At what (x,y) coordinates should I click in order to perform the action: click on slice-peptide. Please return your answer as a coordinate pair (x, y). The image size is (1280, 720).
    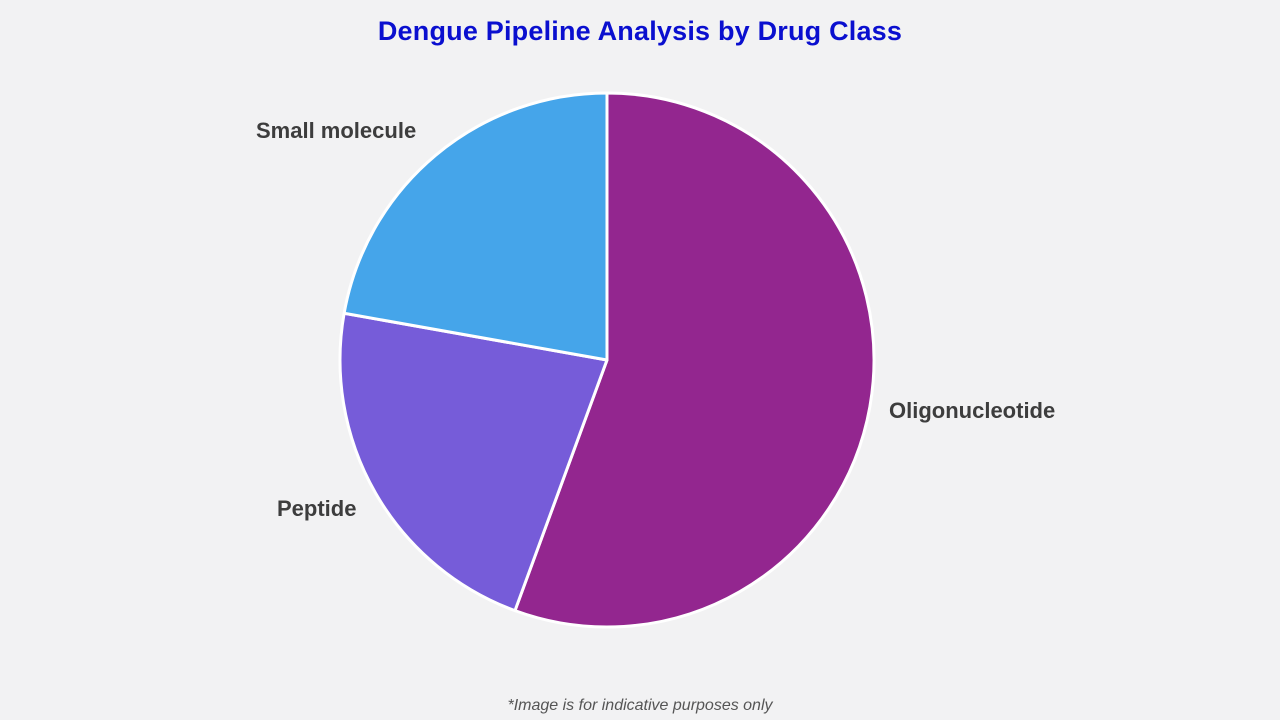
    Looking at the image, I should click on (473, 462).